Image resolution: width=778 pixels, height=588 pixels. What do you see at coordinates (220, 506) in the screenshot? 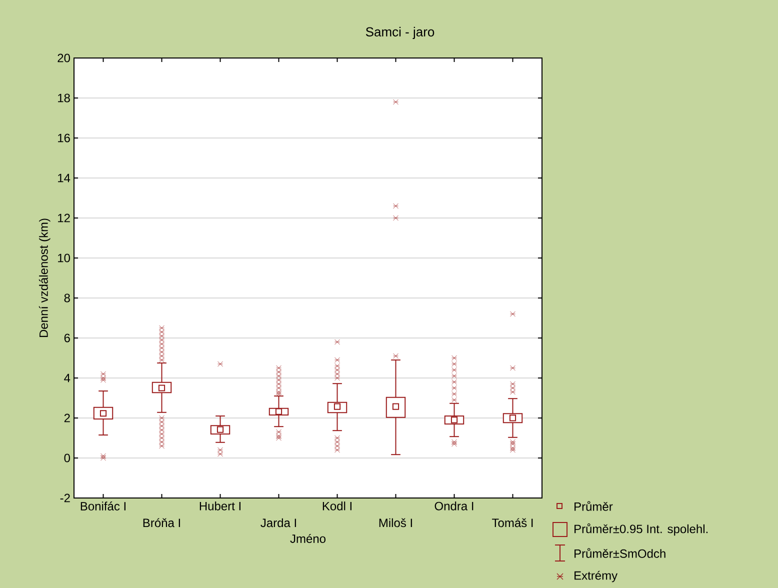
I see `x-tick-label: Hubert I` at bounding box center [220, 506].